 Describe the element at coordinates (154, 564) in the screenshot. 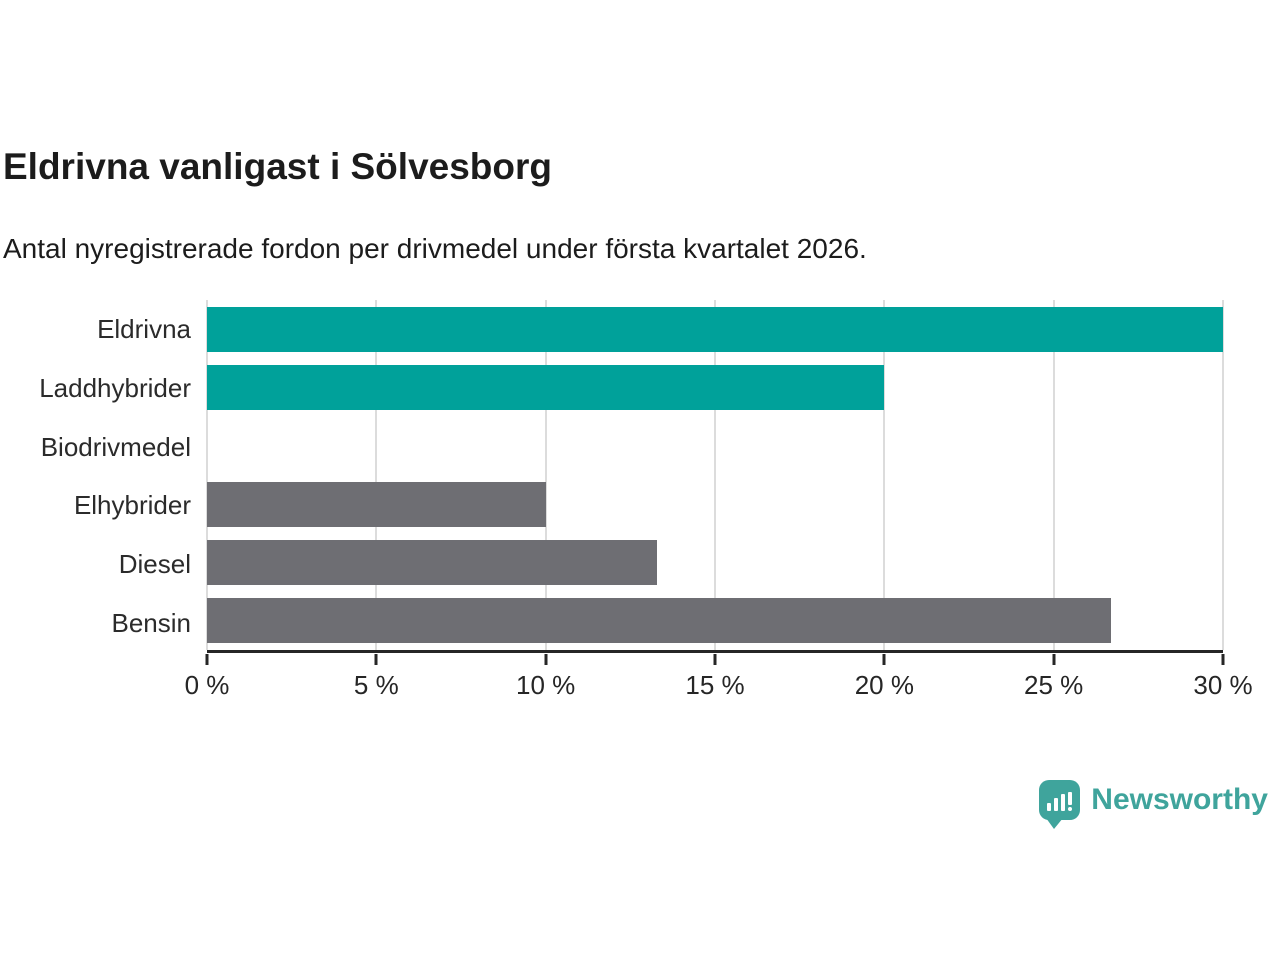

I see `category-label: Diesel` at that location.